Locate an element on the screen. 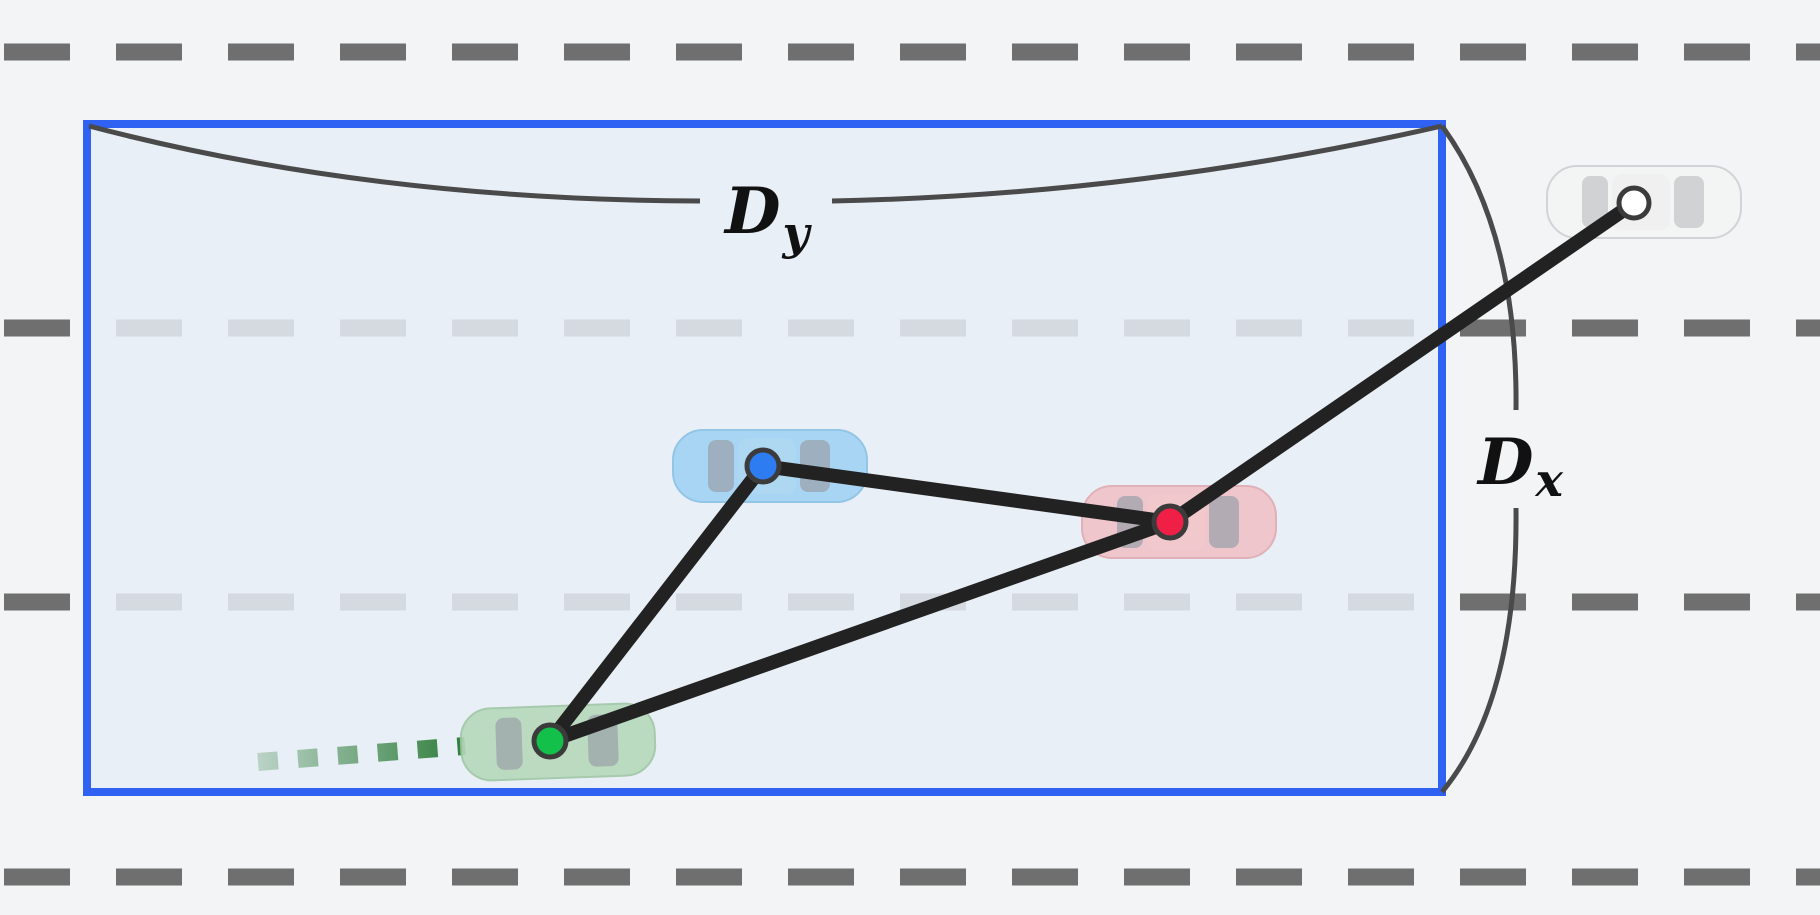  trail-green is located at coordinates (361, 754).